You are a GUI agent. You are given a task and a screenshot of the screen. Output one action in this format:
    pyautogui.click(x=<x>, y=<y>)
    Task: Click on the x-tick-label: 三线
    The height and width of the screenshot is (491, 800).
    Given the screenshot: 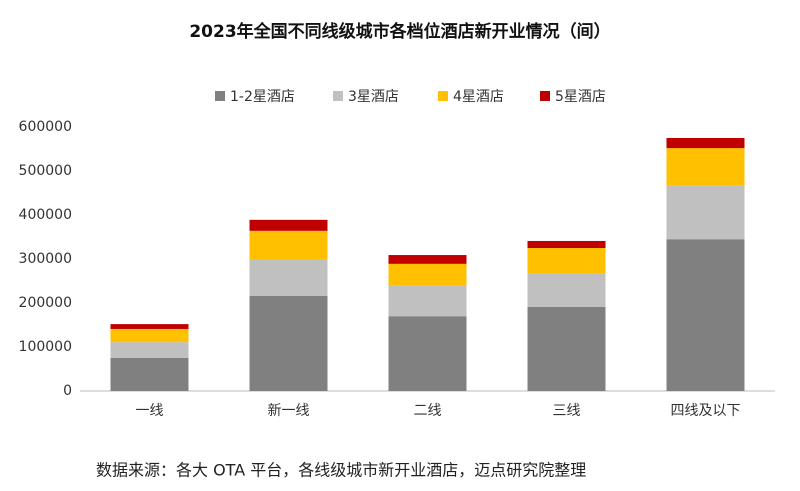 What is the action you would take?
    pyautogui.click(x=567, y=411)
    